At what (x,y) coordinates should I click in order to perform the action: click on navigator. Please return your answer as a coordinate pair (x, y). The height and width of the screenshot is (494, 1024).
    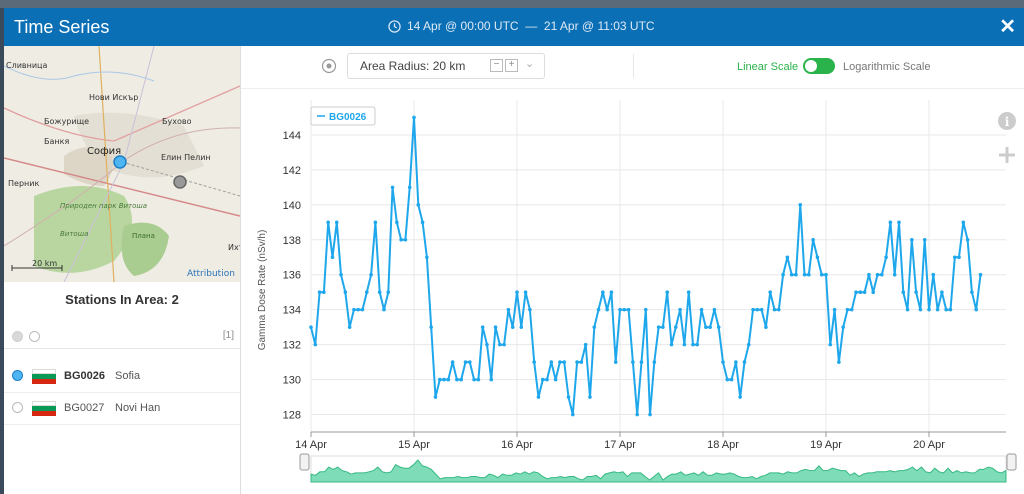
    Looking at the image, I should click on (658, 468).